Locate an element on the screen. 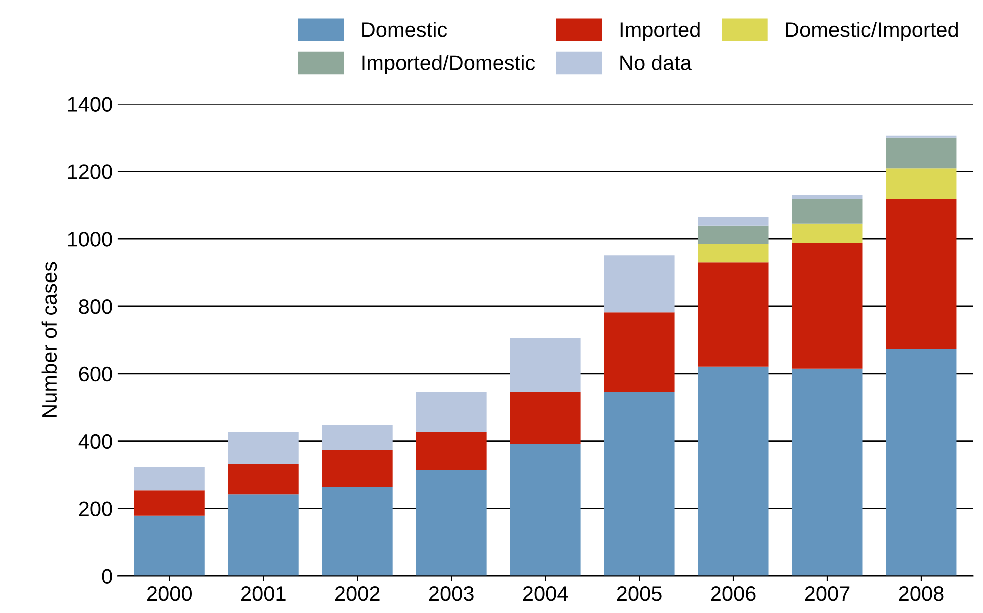  legend-label: Domestic/Imported is located at coordinates (872, 32).